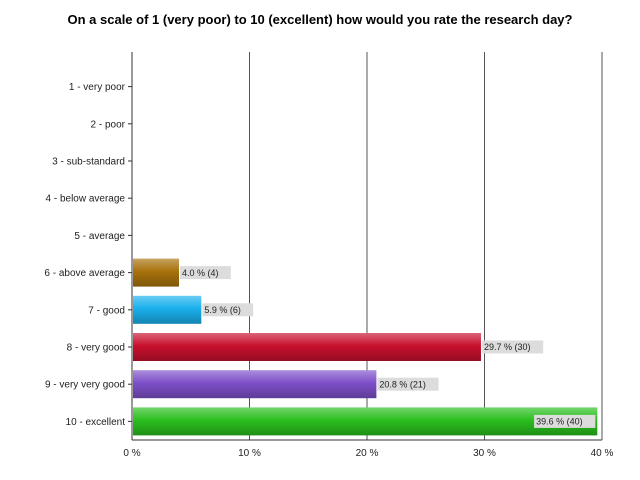  Describe the element at coordinates (97, 87) in the screenshot. I see `category-label: 1 - very poor` at that location.